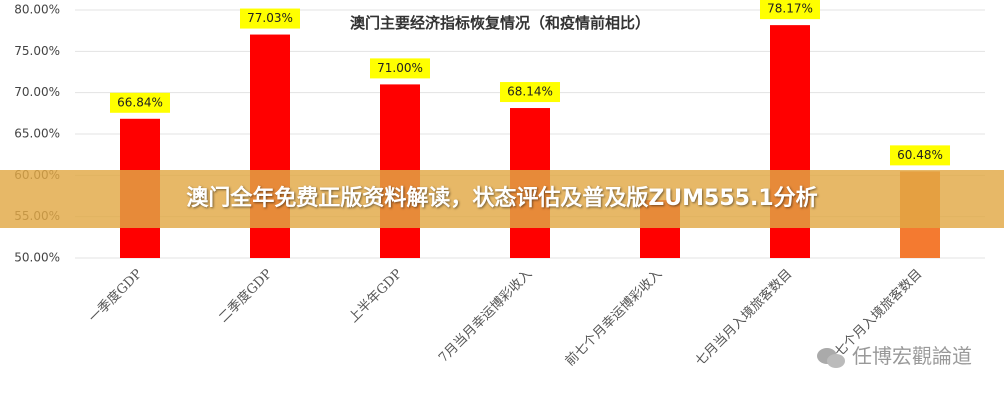 This screenshot has height=400, width=1004. Describe the element at coordinates (37, 51) in the screenshot. I see `y-tick-label: 75.00%` at that location.